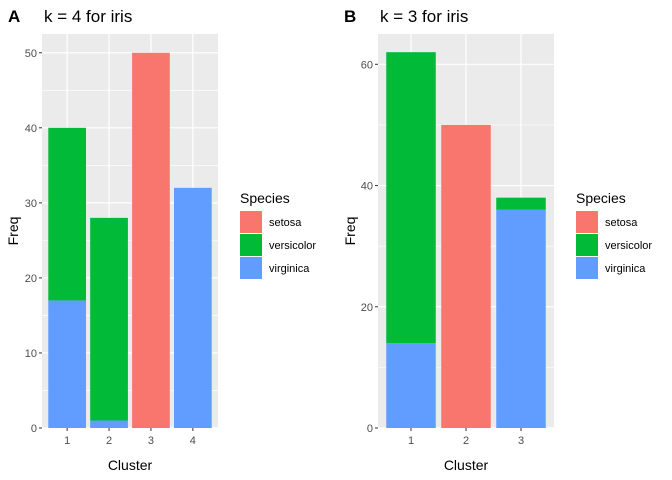 The width and height of the screenshot is (672, 480). What do you see at coordinates (193, 441) in the screenshot?
I see `x-tick-label: 4` at bounding box center [193, 441].